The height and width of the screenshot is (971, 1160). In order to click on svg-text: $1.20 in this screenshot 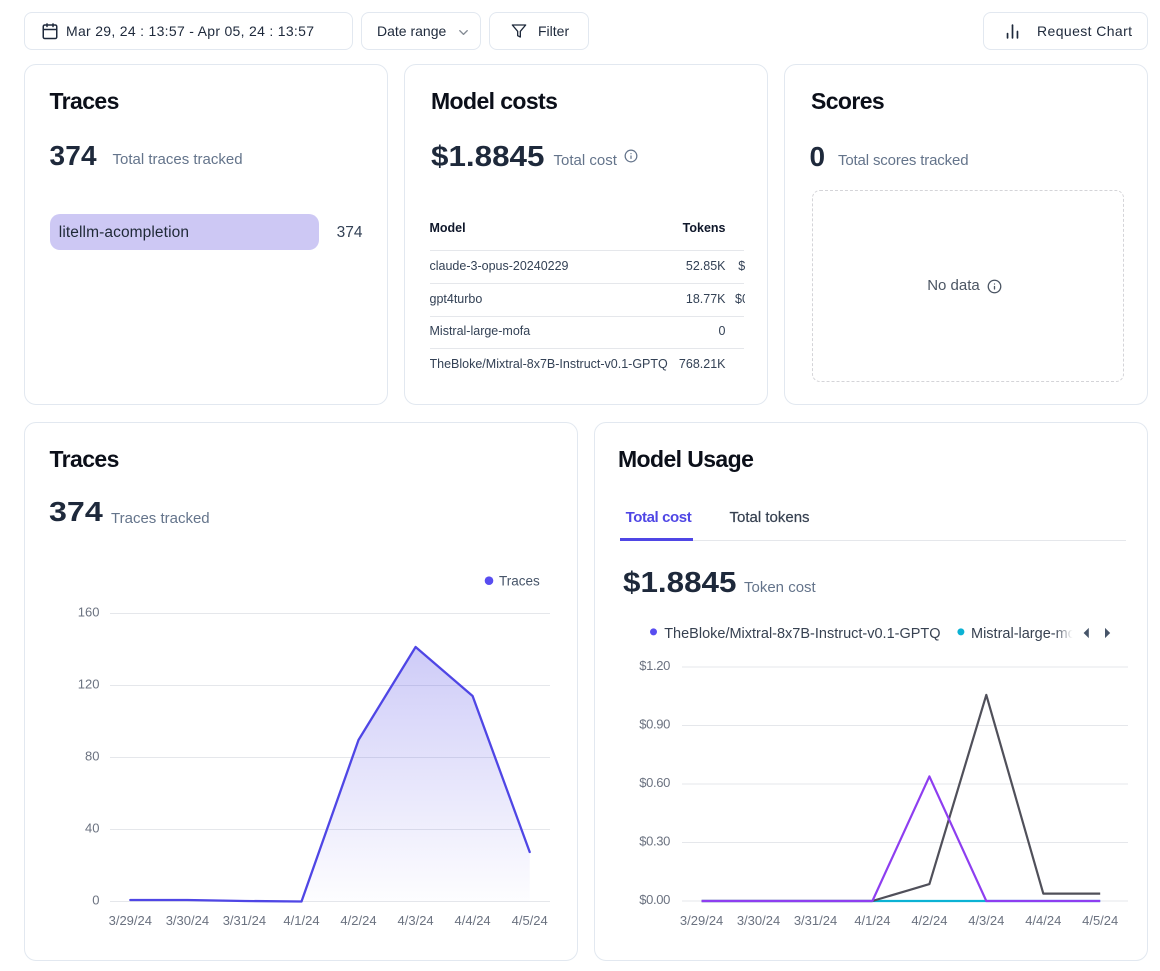, I will do `click(654, 665)`.